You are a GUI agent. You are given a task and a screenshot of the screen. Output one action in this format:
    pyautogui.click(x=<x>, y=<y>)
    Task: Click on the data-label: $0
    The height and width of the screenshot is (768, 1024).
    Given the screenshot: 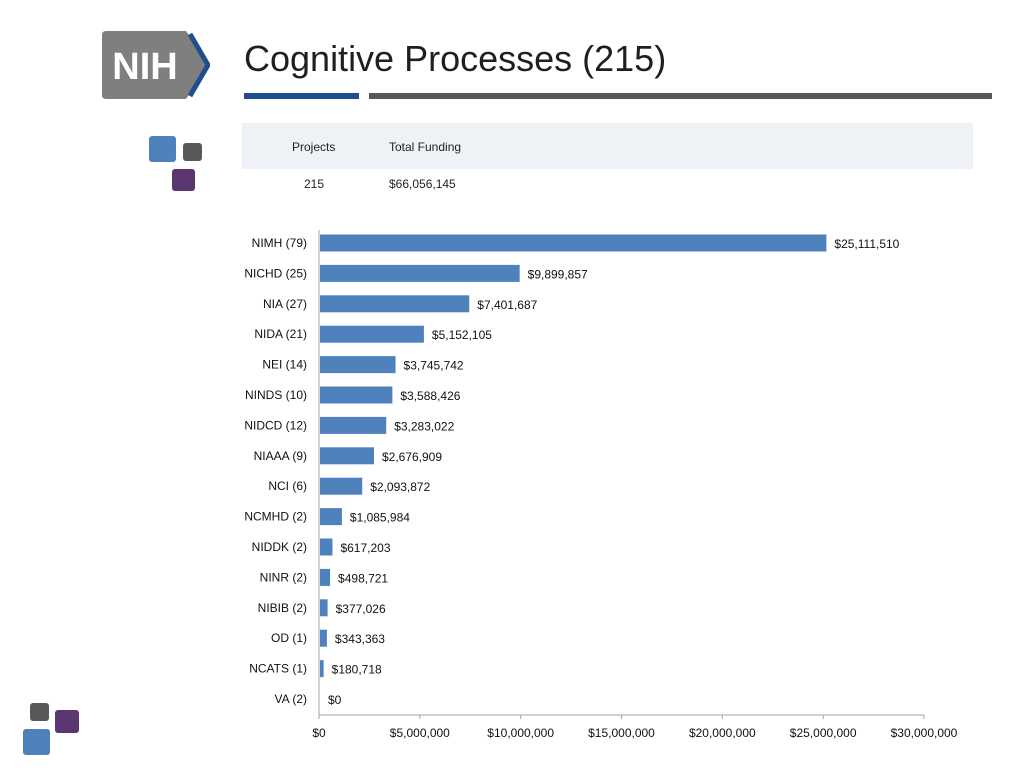 What is the action you would take?
    pyautogui.click(x=335, y=700)
    